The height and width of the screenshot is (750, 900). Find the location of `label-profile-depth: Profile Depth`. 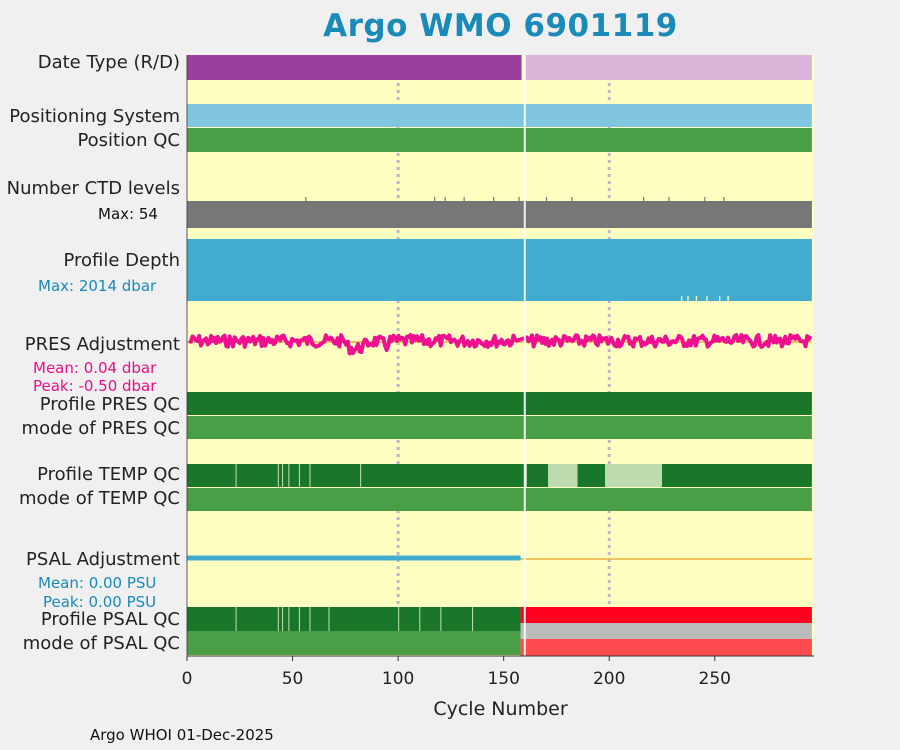

label-profile-depth: Profile Depth is located at coordinates (121, 260).